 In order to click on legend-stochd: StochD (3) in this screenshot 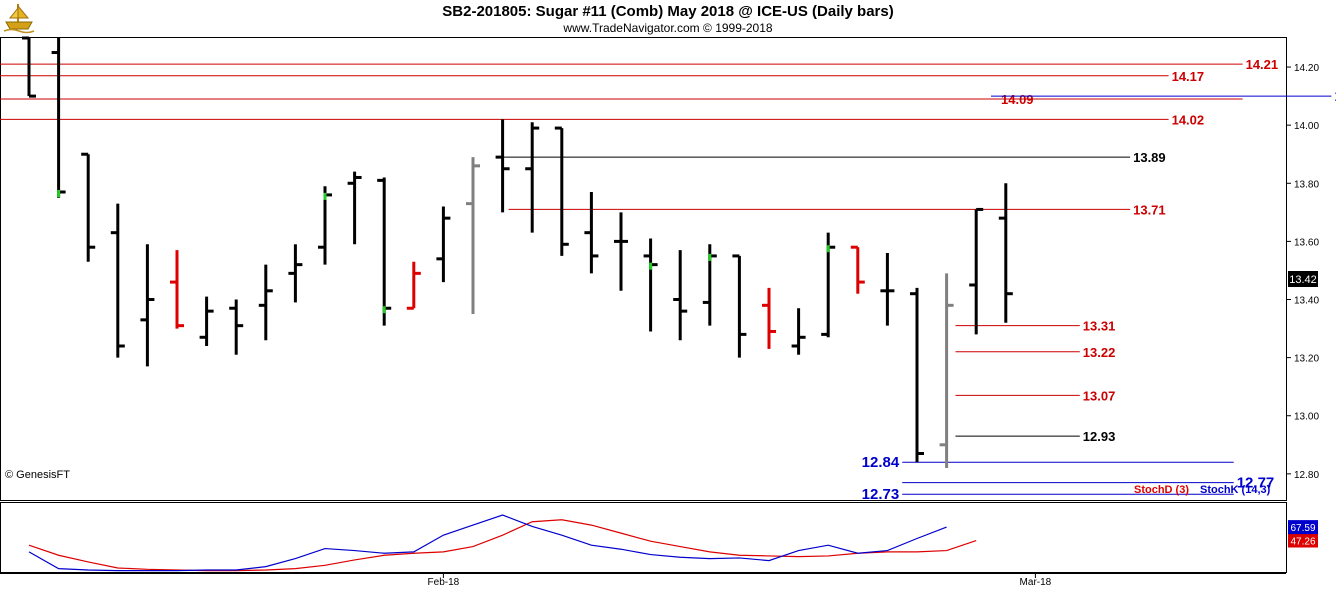, I will do `click(1161, 490)`.